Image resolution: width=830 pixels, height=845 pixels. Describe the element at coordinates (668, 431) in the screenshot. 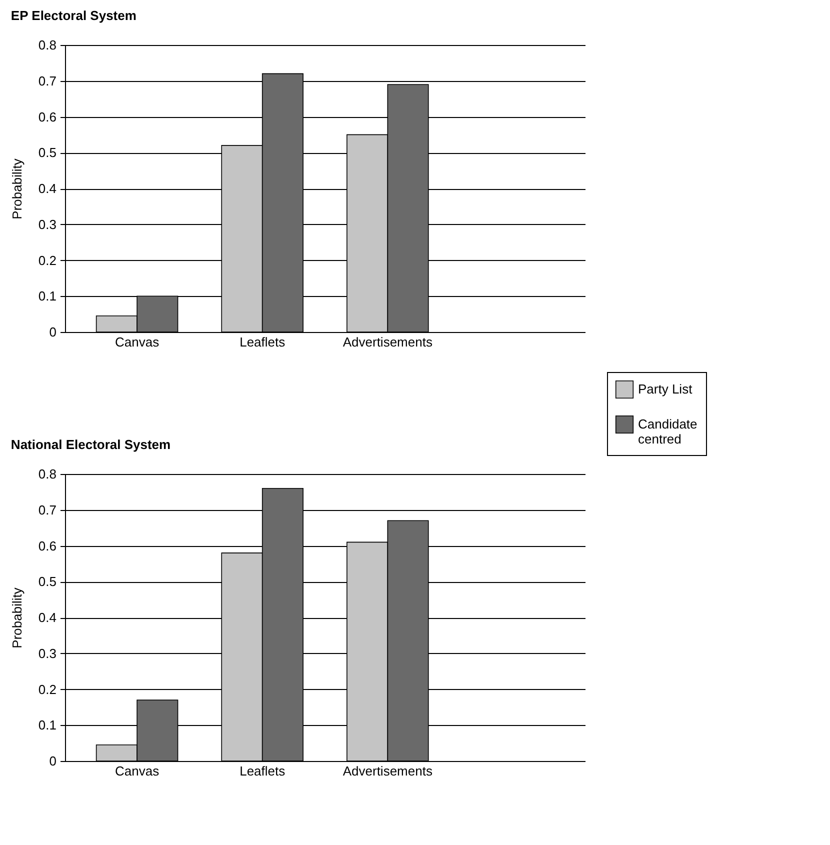

I see `legend-label: Candidate centred` at that location.